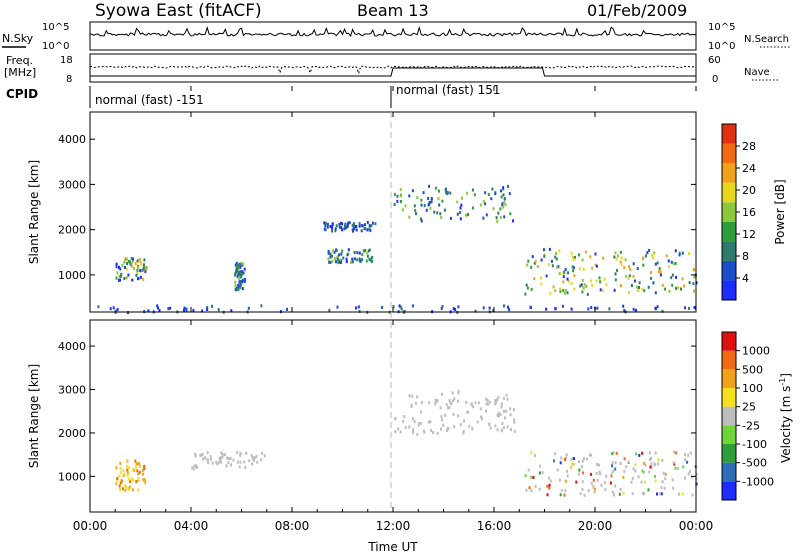 Image resolution: width=800 pixels, height=554 pixels. Describe the element at coordinates (754, 444) in the screenshot. I see `colorbar-tick-label: -100` at that location.